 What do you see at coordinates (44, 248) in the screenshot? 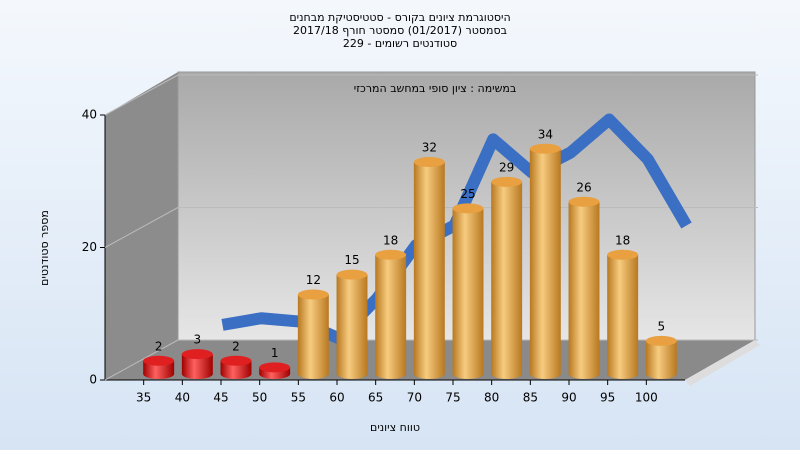
I see `y-axis-label: מספר סטודנטים` at bounding box center [44, 248].